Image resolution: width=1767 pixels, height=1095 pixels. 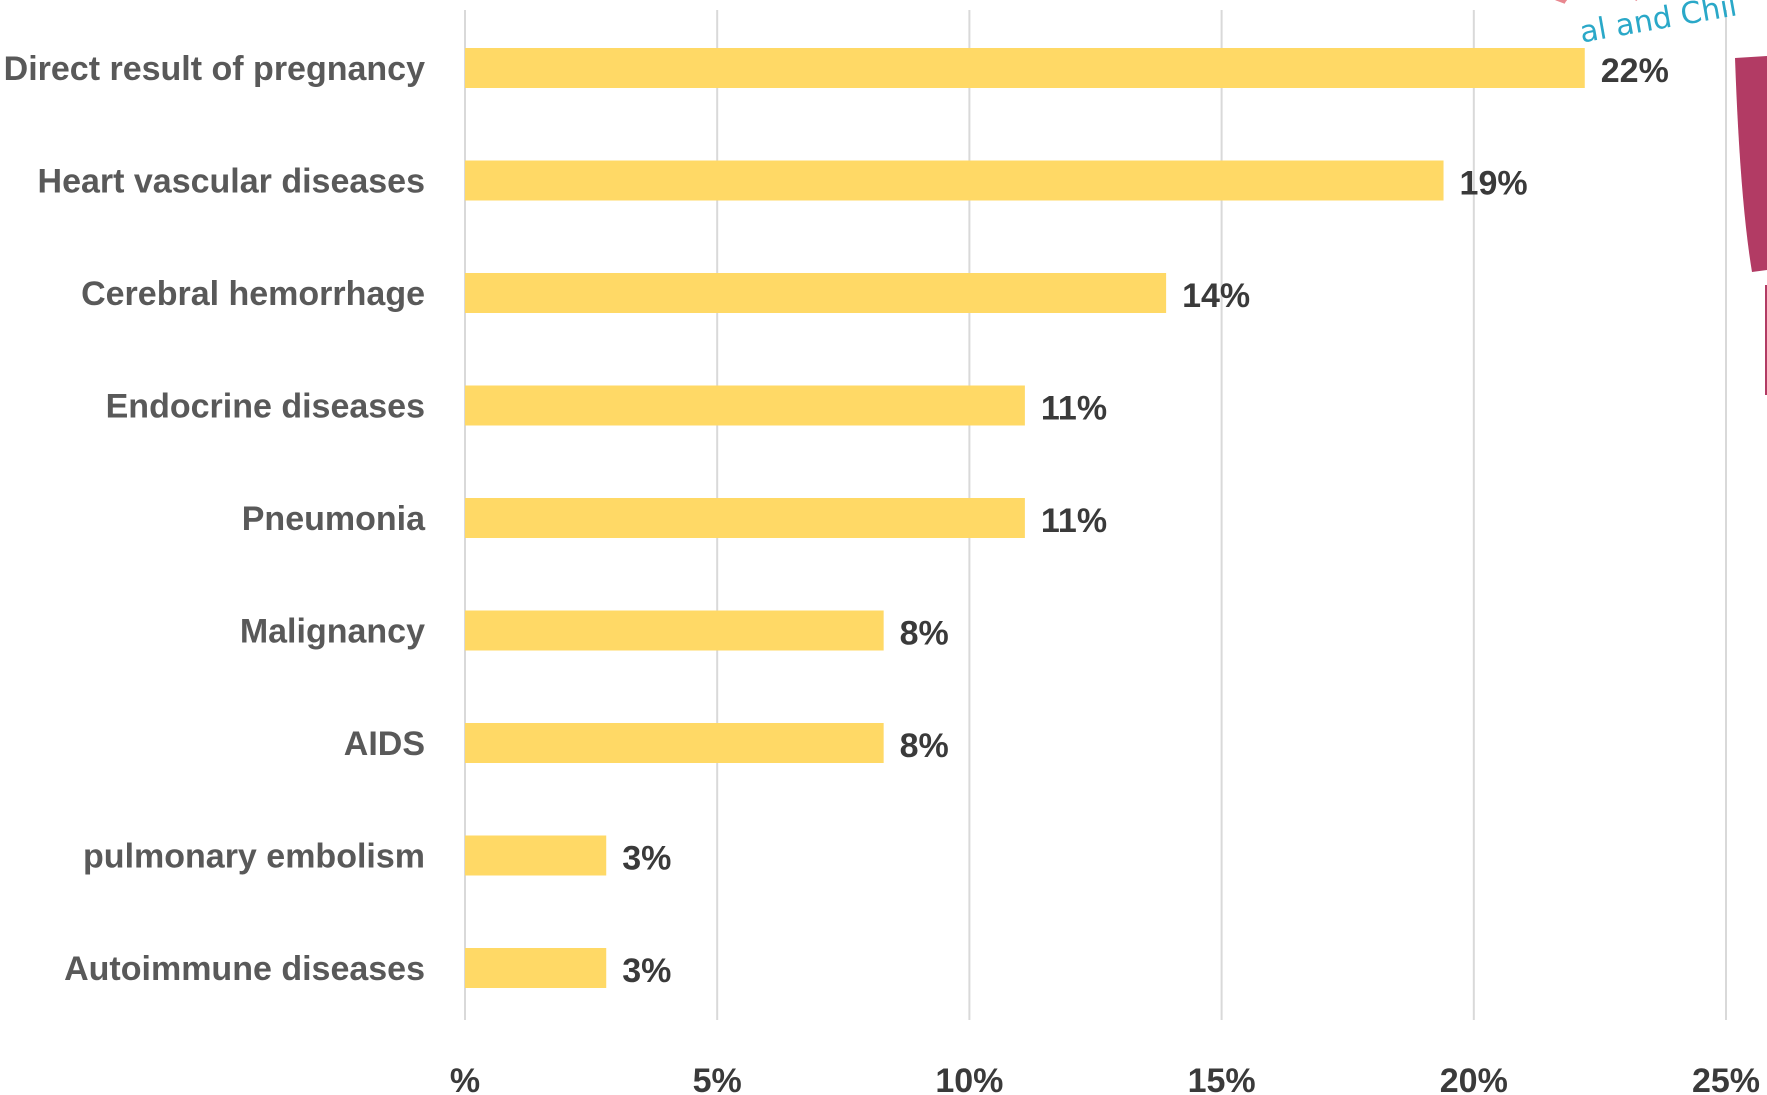 I want to click on logo-text: al and Chil, so click(x=1658, y=25).